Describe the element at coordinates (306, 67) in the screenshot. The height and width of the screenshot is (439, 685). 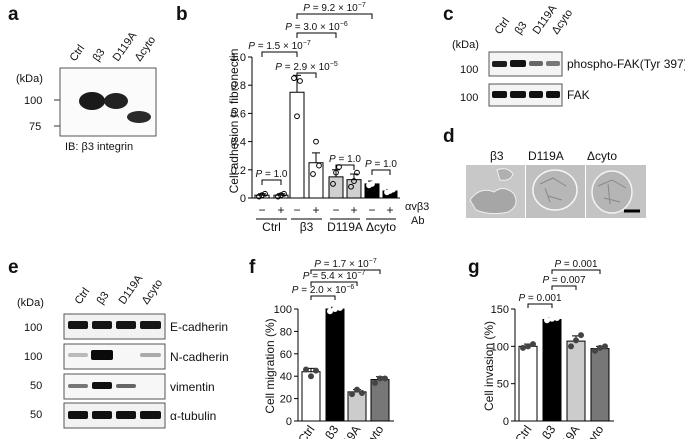
I see `p-value-label: P = 2.9 × 10−5` at that location.